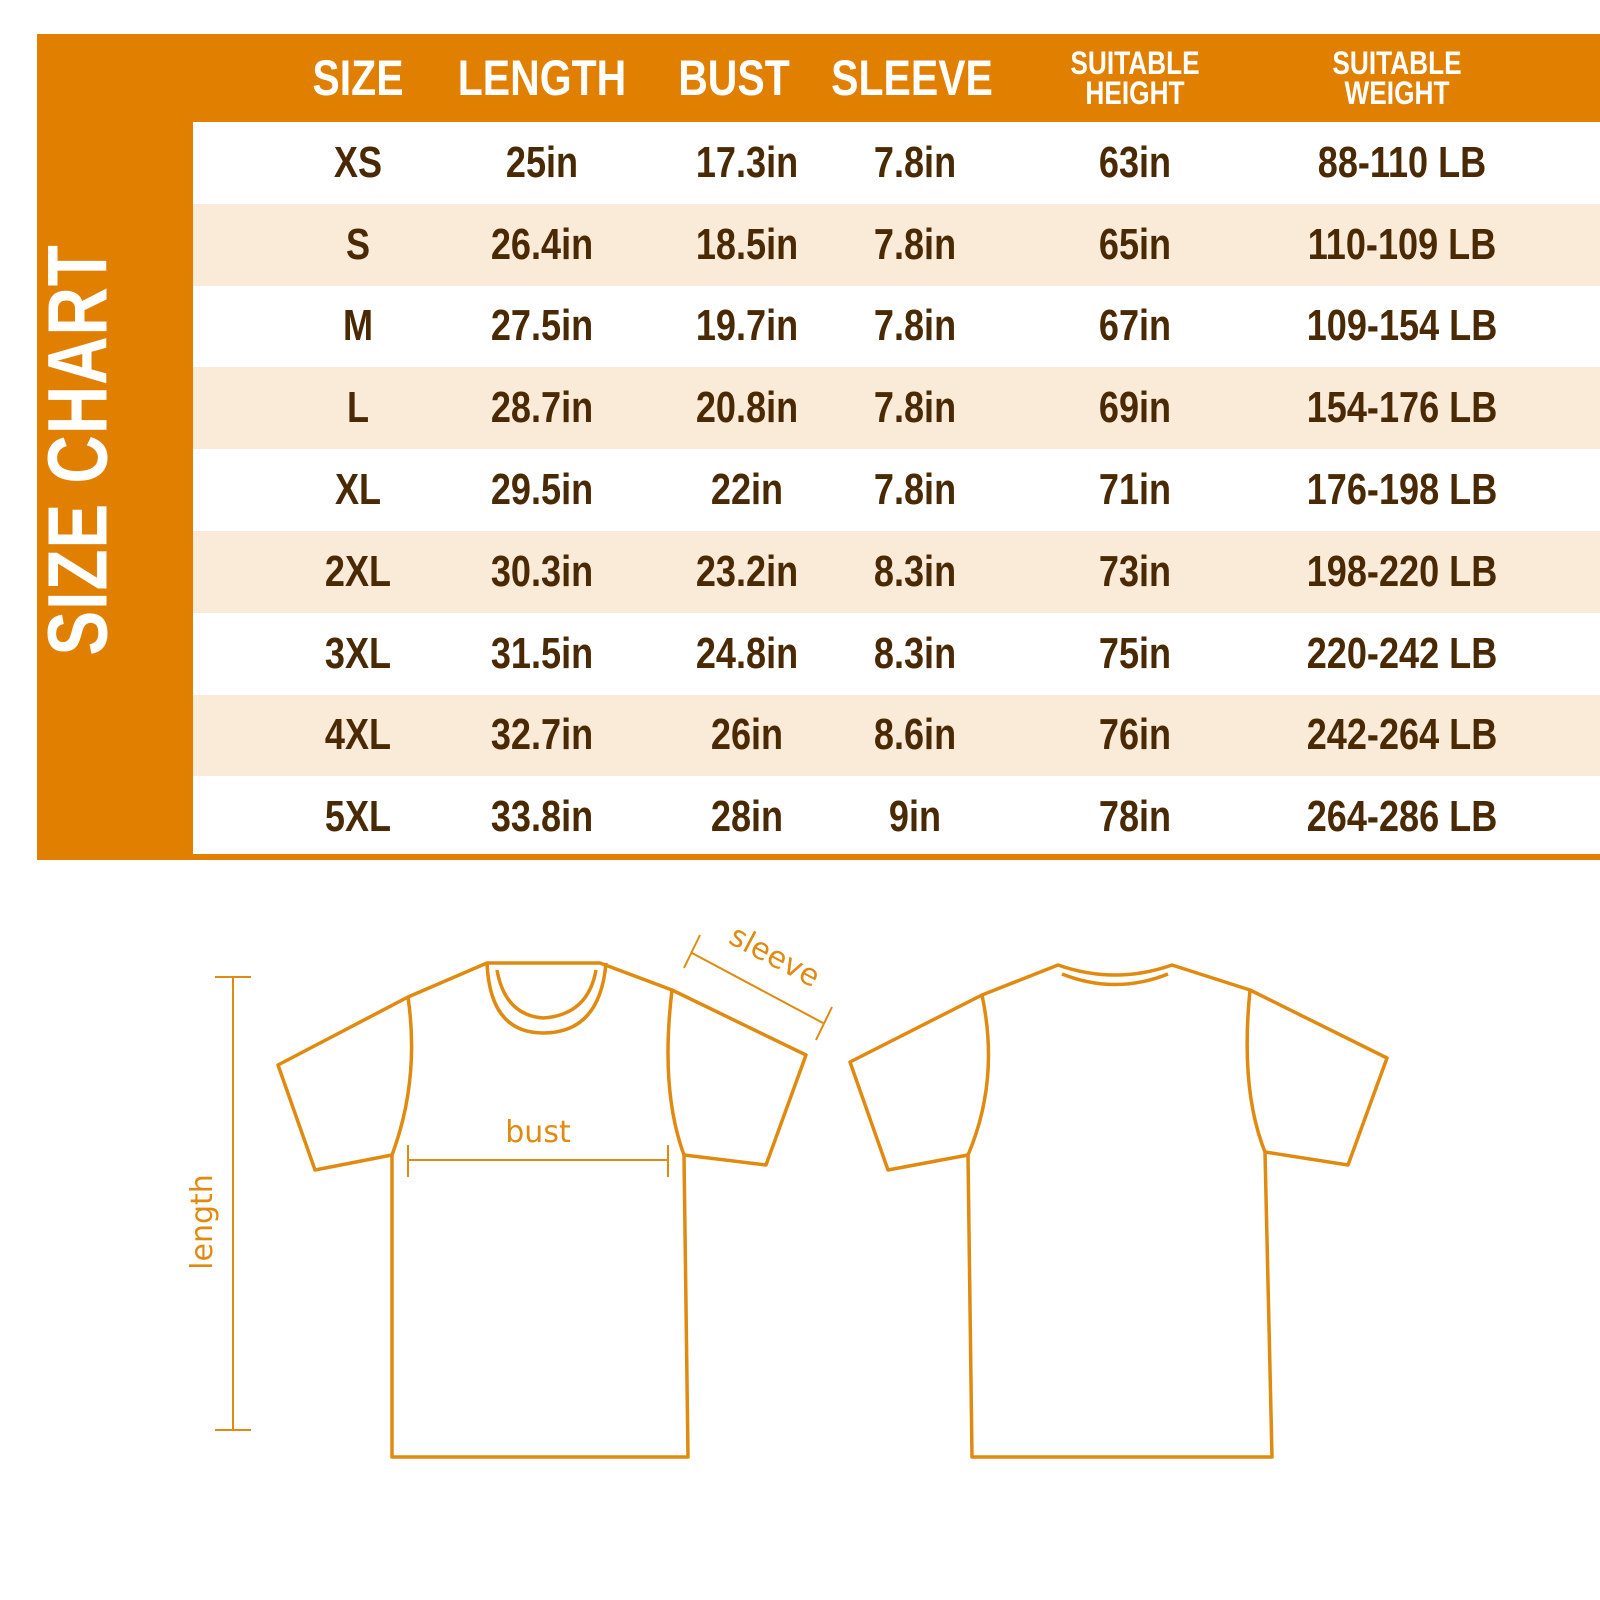 The height and width of the screenshot is (1600, 1600). Describe the element at coordinates (546, 994) in the screenshot. I see `front-collar-inner` at that location.